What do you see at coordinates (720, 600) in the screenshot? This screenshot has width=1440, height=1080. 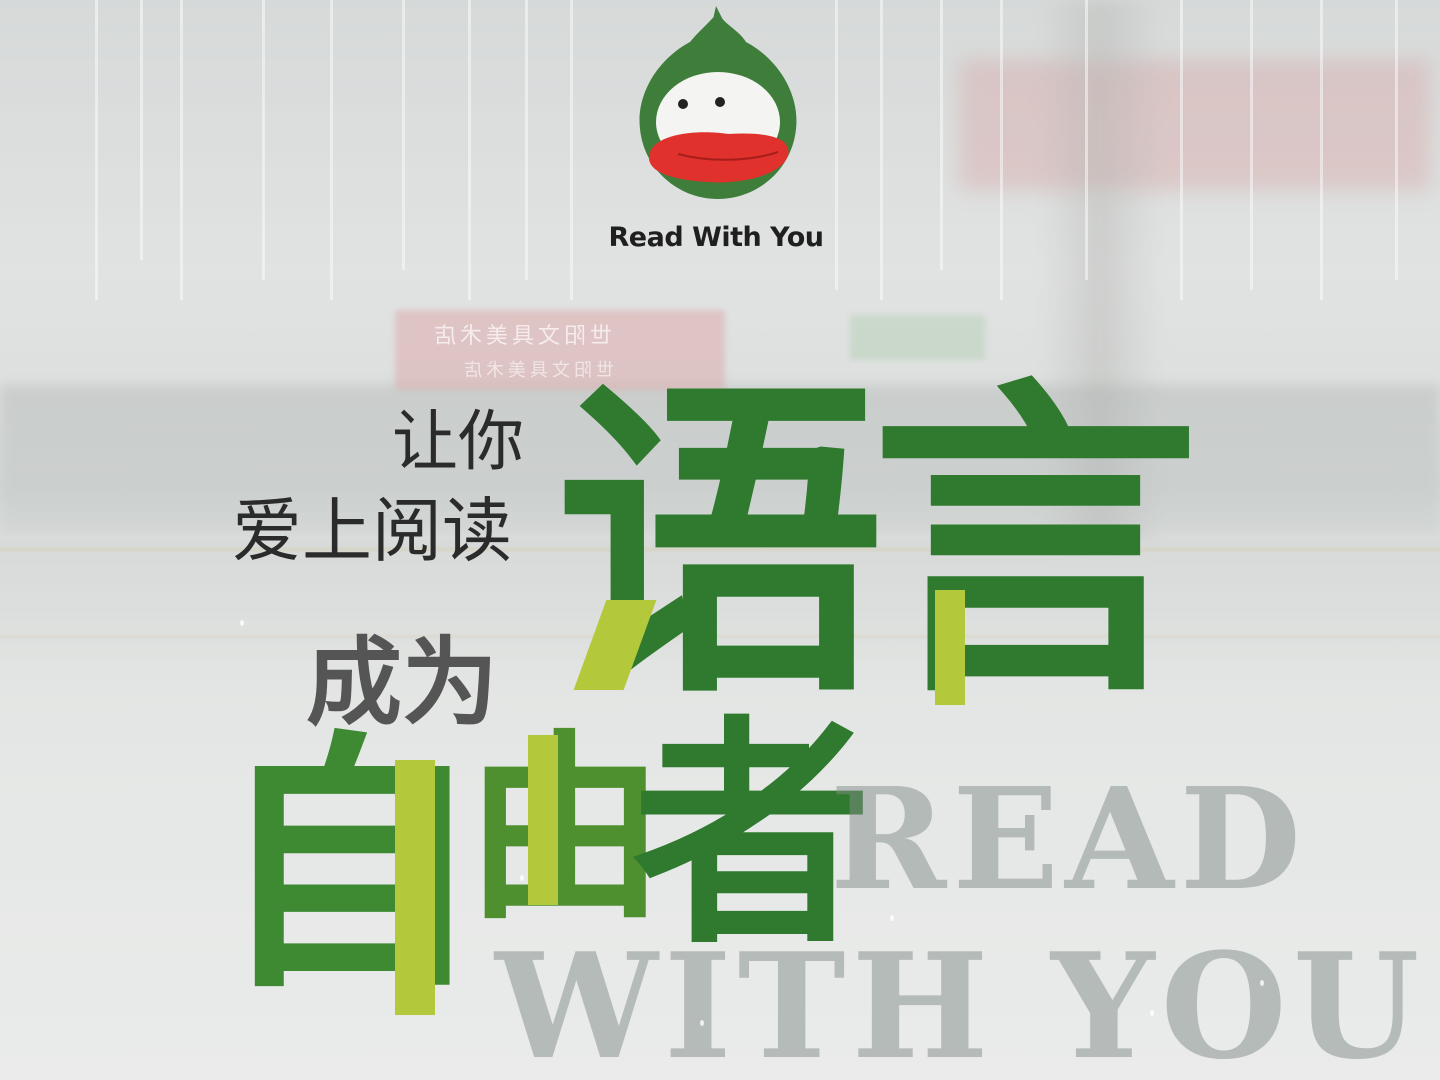 I see `blurred-road` at bounding box center [720, 600].